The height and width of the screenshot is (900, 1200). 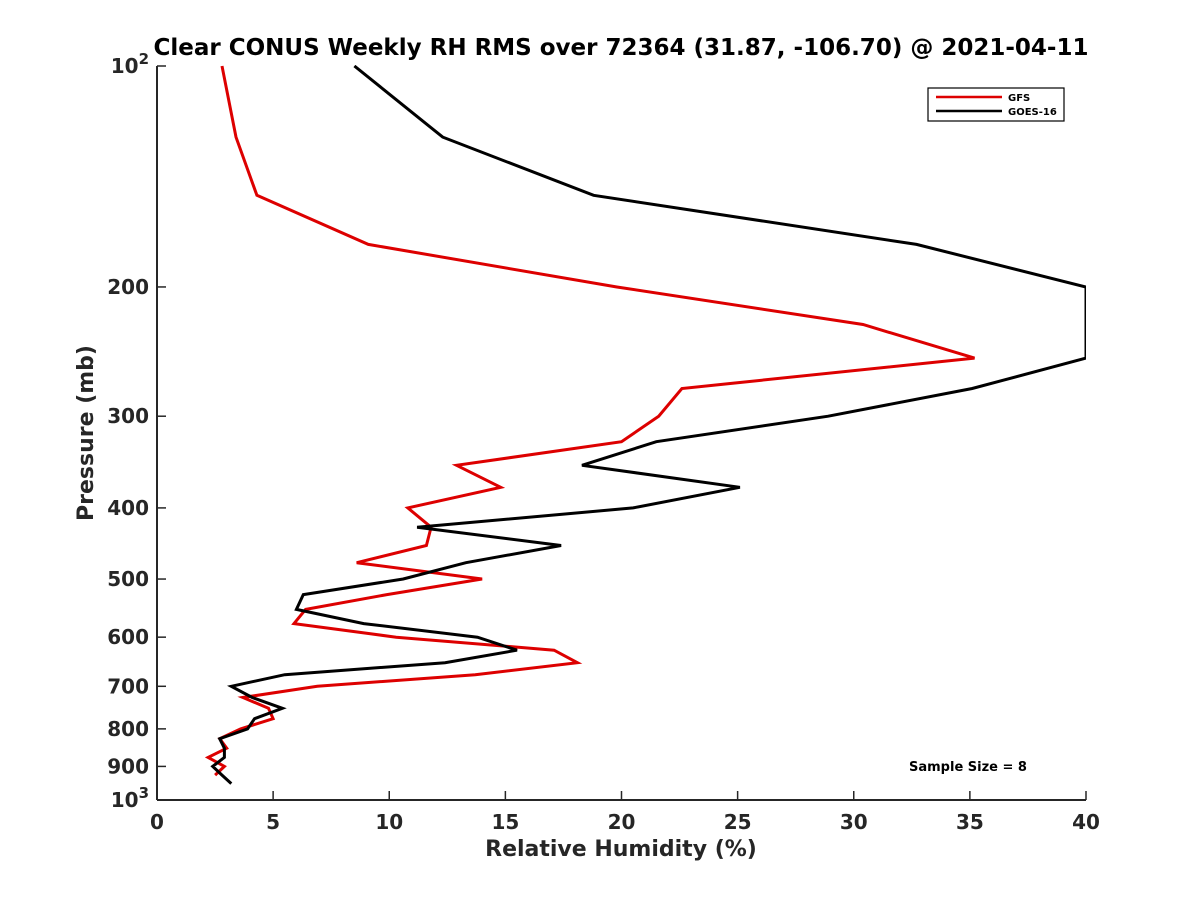 What do you see at coordinates (968, 767) in the screenshot?
I see `sample-size-annotation: Sample Size = 8` at bounding box center [968, 767].